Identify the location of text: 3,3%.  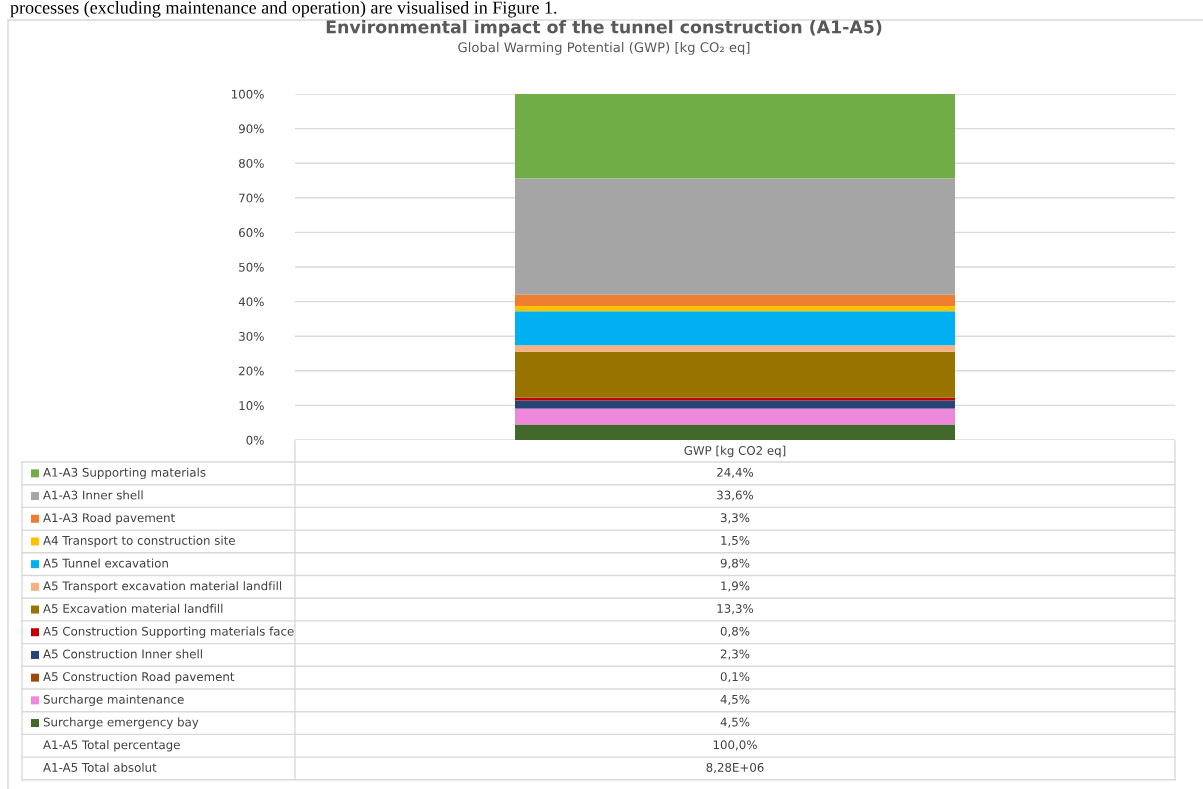
(735, 518).